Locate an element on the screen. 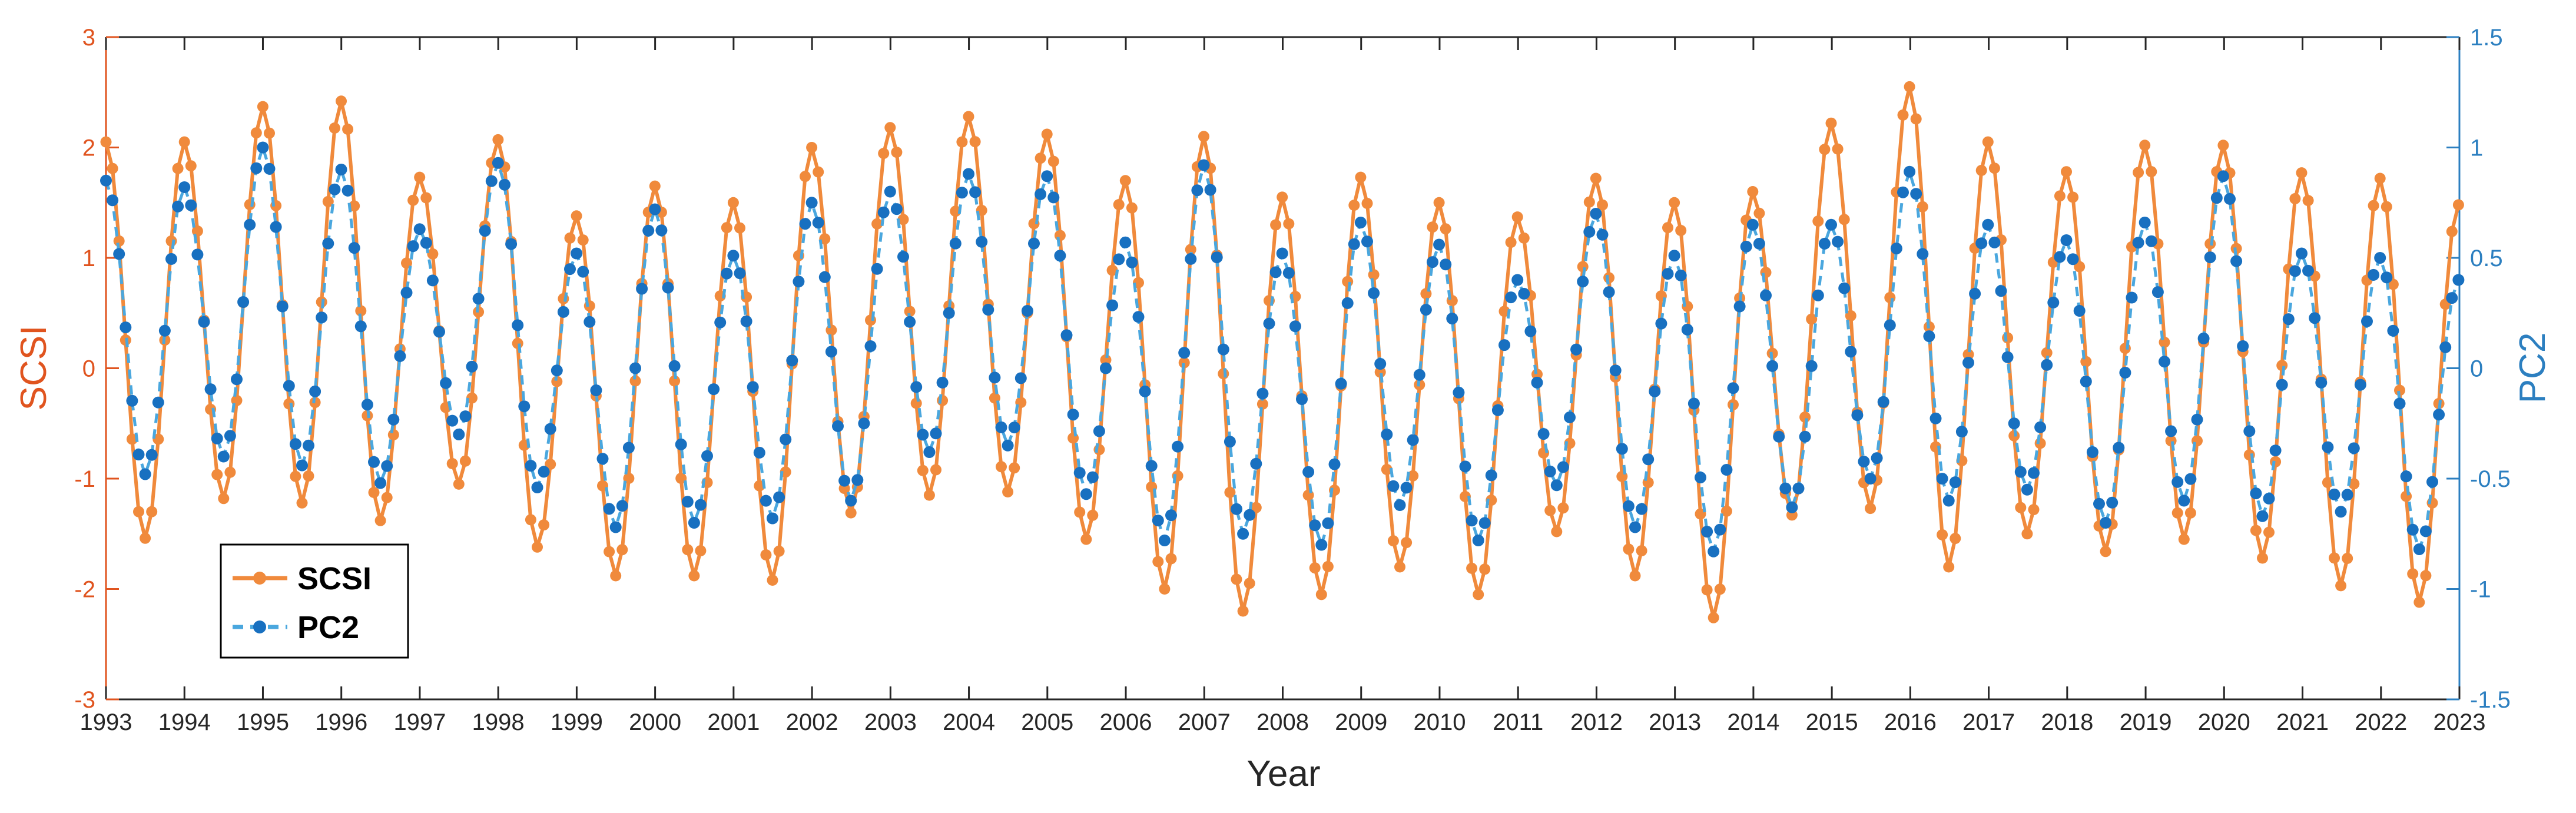 The height and width of the screenshot is (813, 2576). legend-swatch-scsi-marker is located at coordinates (259, 578).